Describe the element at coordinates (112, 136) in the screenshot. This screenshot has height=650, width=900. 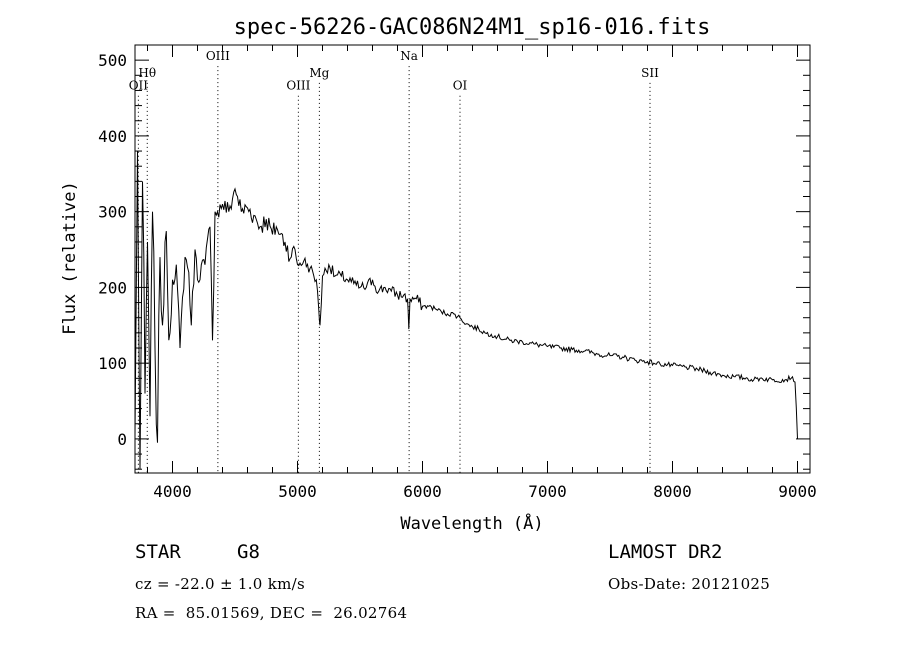
I see `y-tick-label: 400` at that location.